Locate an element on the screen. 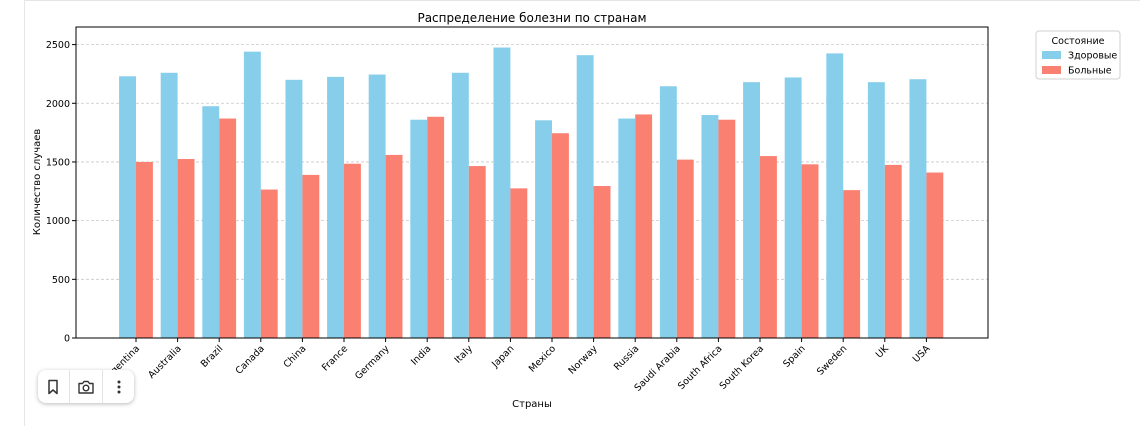  x-tick-label: Canada is located at coordinates (250, 359).